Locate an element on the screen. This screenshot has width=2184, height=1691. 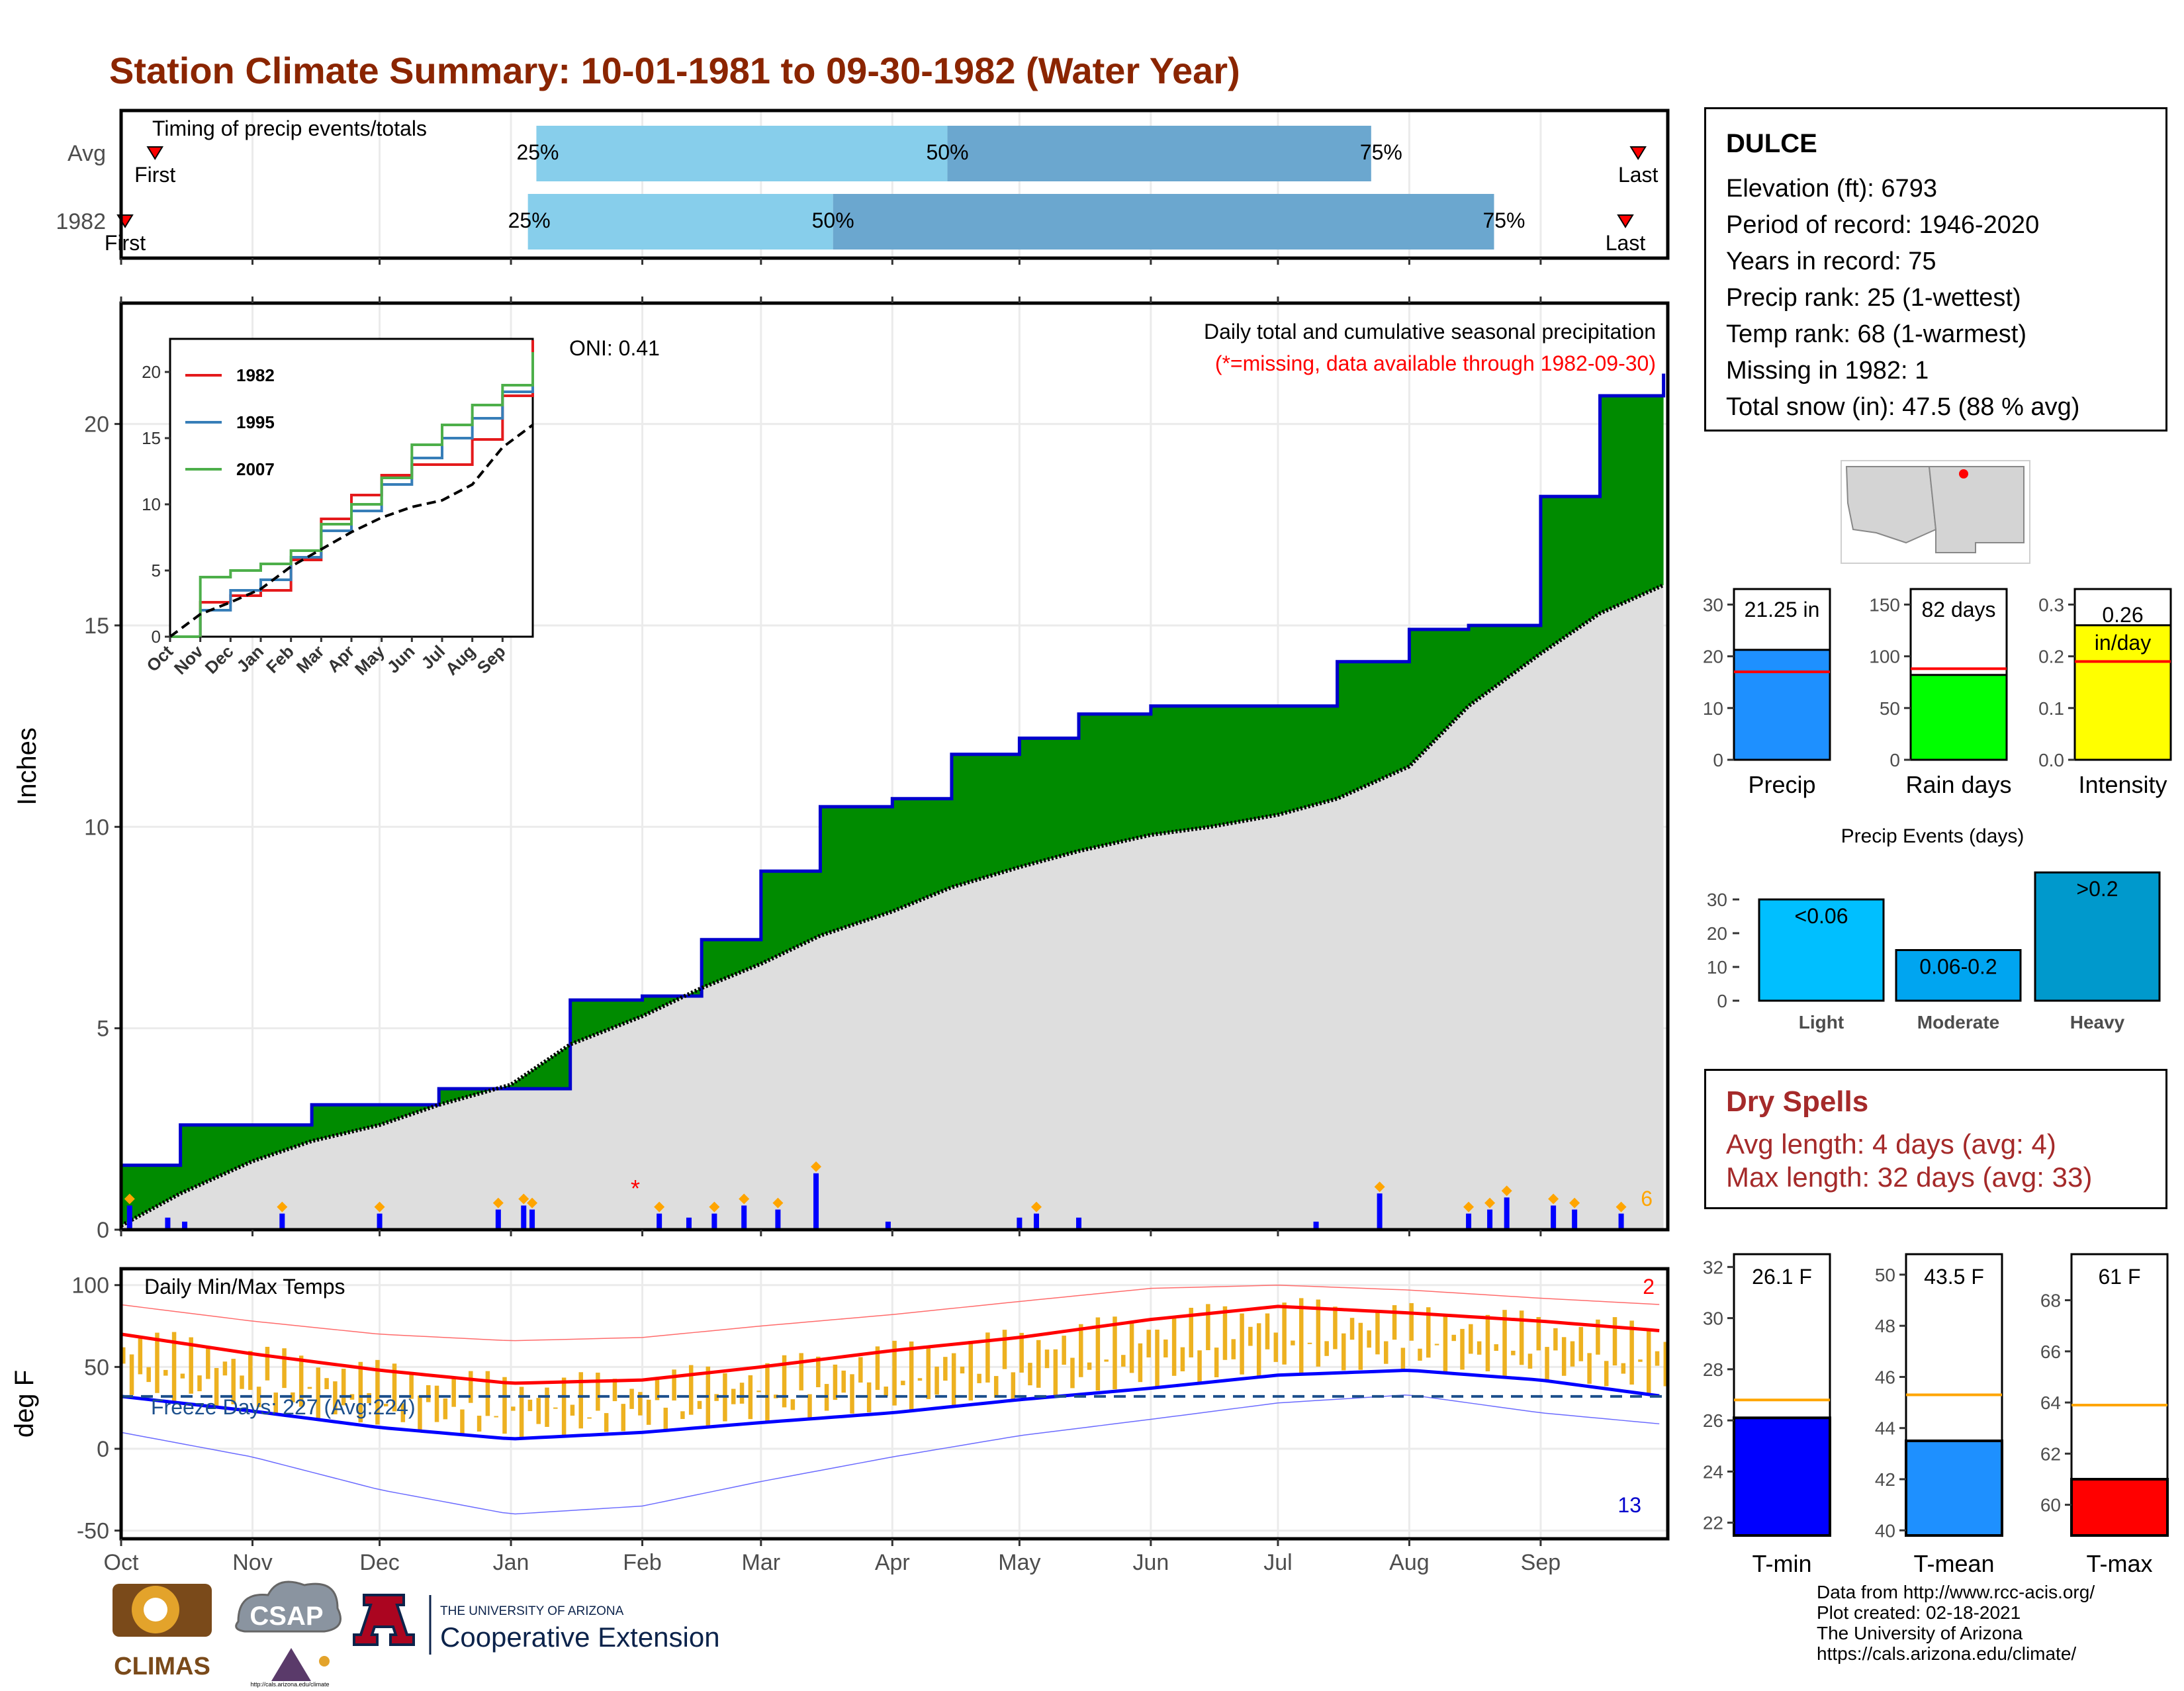
info-line: Years in record: 75 is located at coordinates (1831, 261).